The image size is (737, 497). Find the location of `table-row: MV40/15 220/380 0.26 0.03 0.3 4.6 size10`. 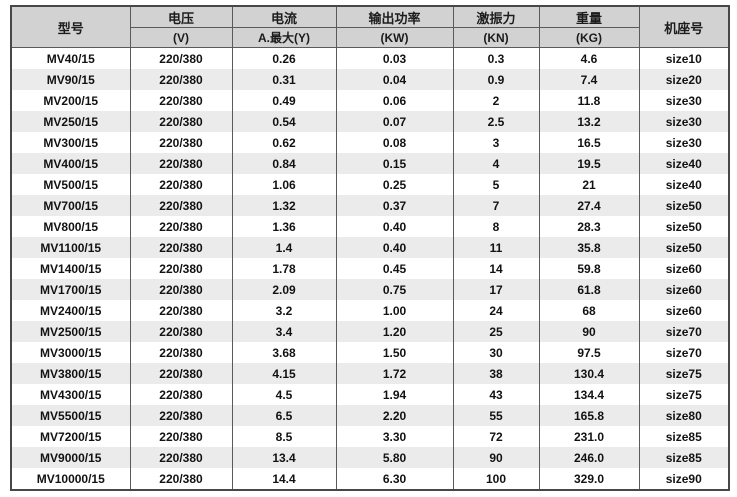

table-row: MV40/15 220/380 0.26 0.03 0.3 4.6 size10 is located at coordinates (370, 58).